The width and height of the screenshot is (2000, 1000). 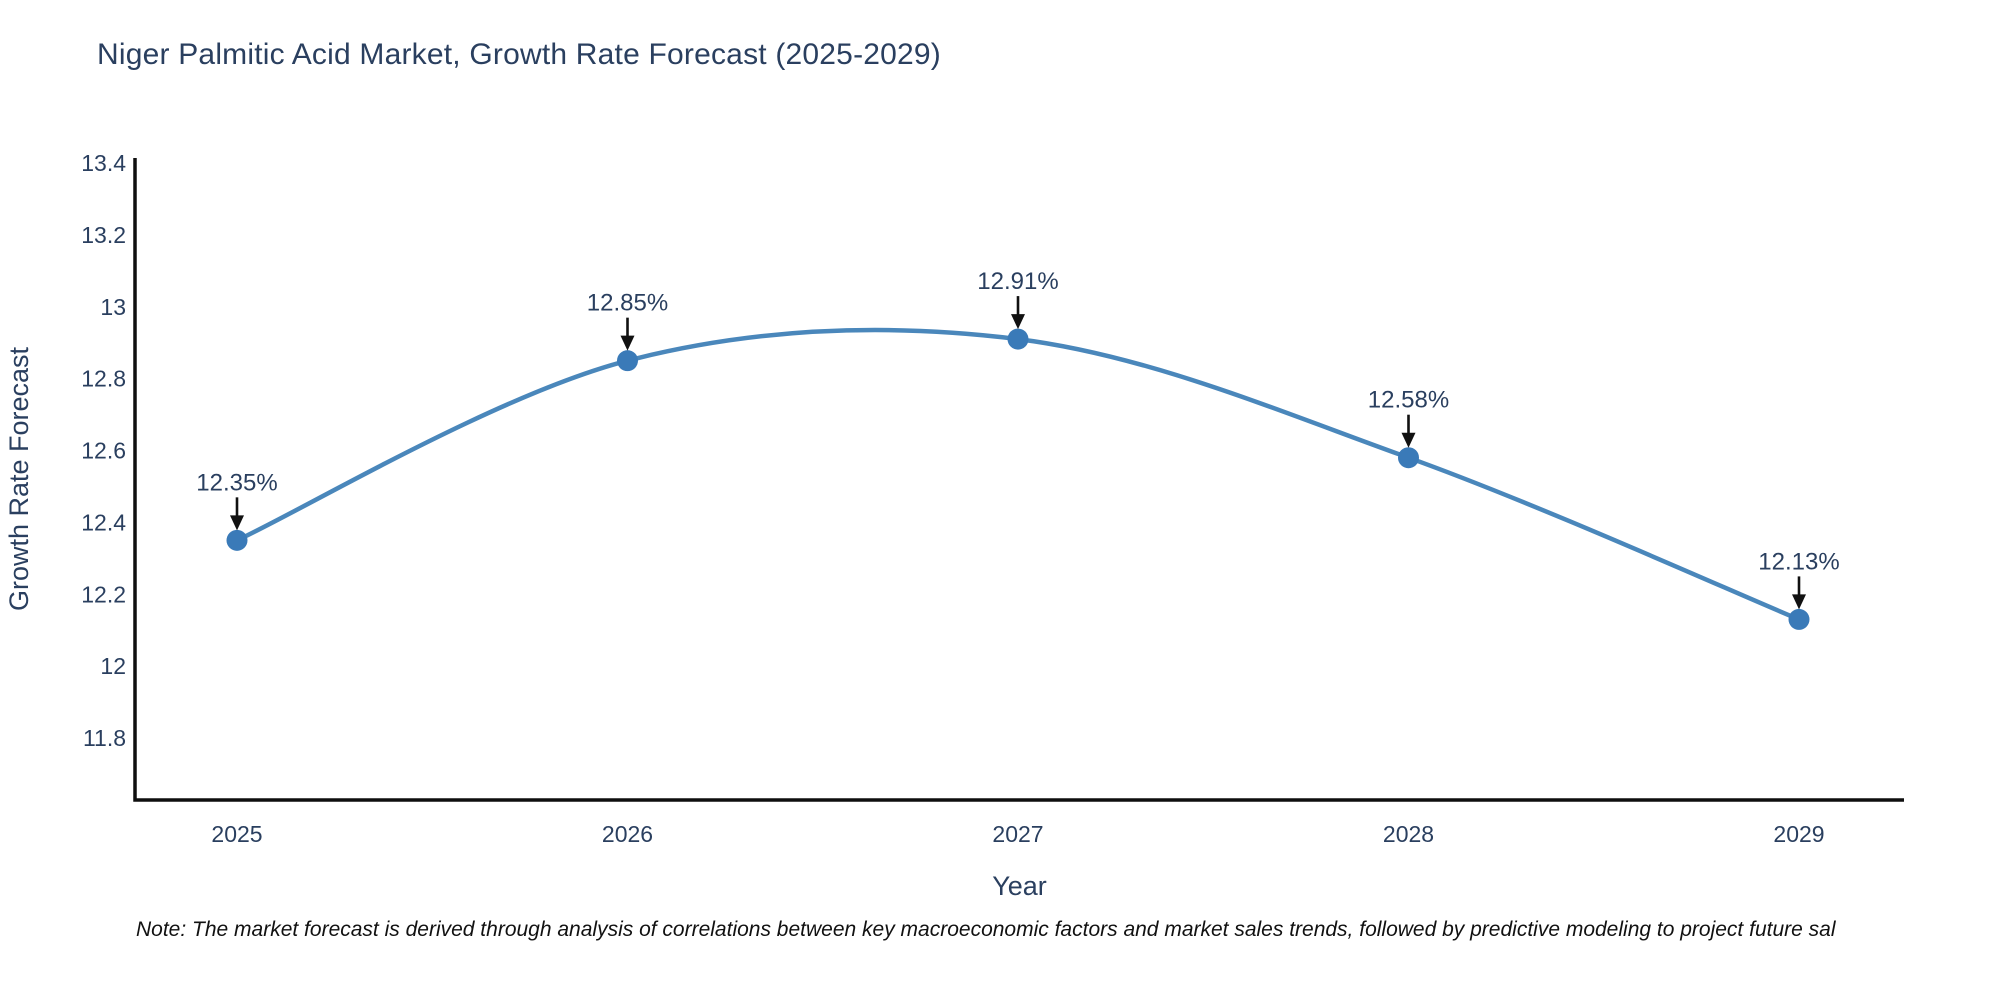 I want to click on y-tick-label: 11.8, so click(x=104, y=738).